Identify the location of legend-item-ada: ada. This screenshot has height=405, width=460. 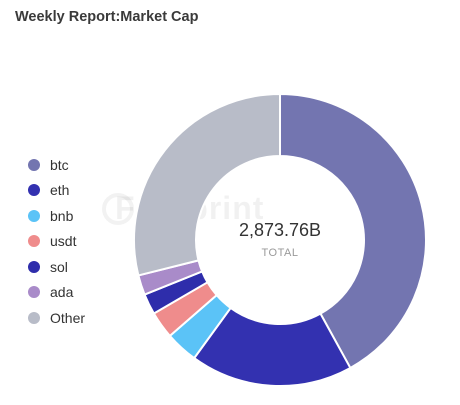
(56, 293).